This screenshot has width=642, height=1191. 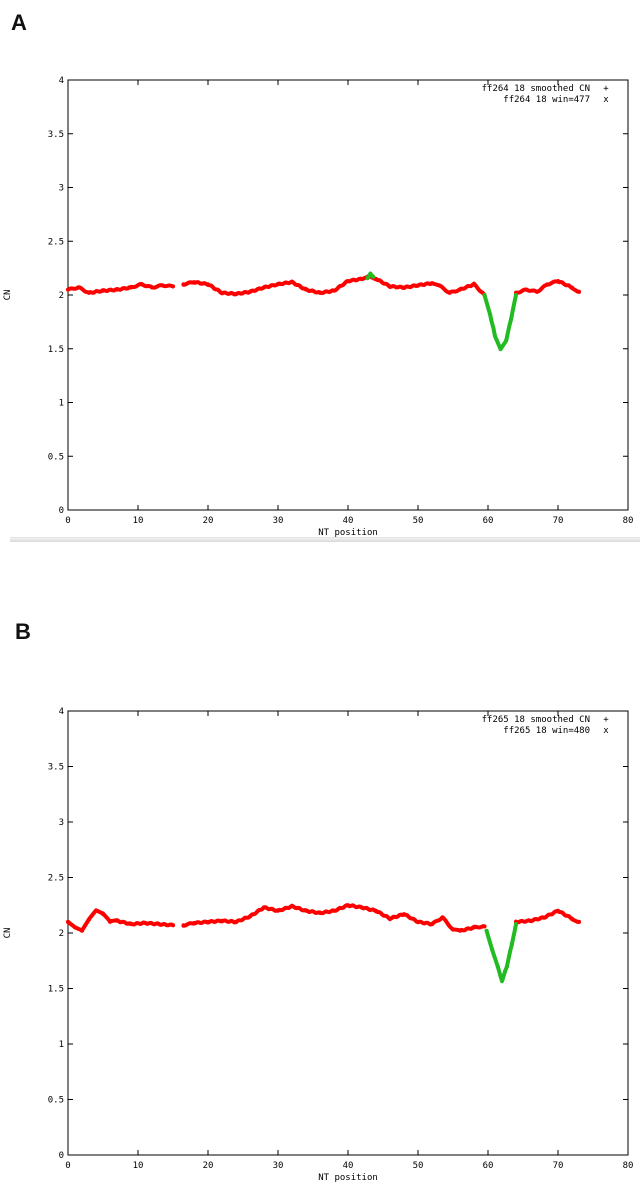 What do you see at coordinates (23, 631) in the screenshot?
I see `panel-label-b: B` at bounding box center [23, 631].